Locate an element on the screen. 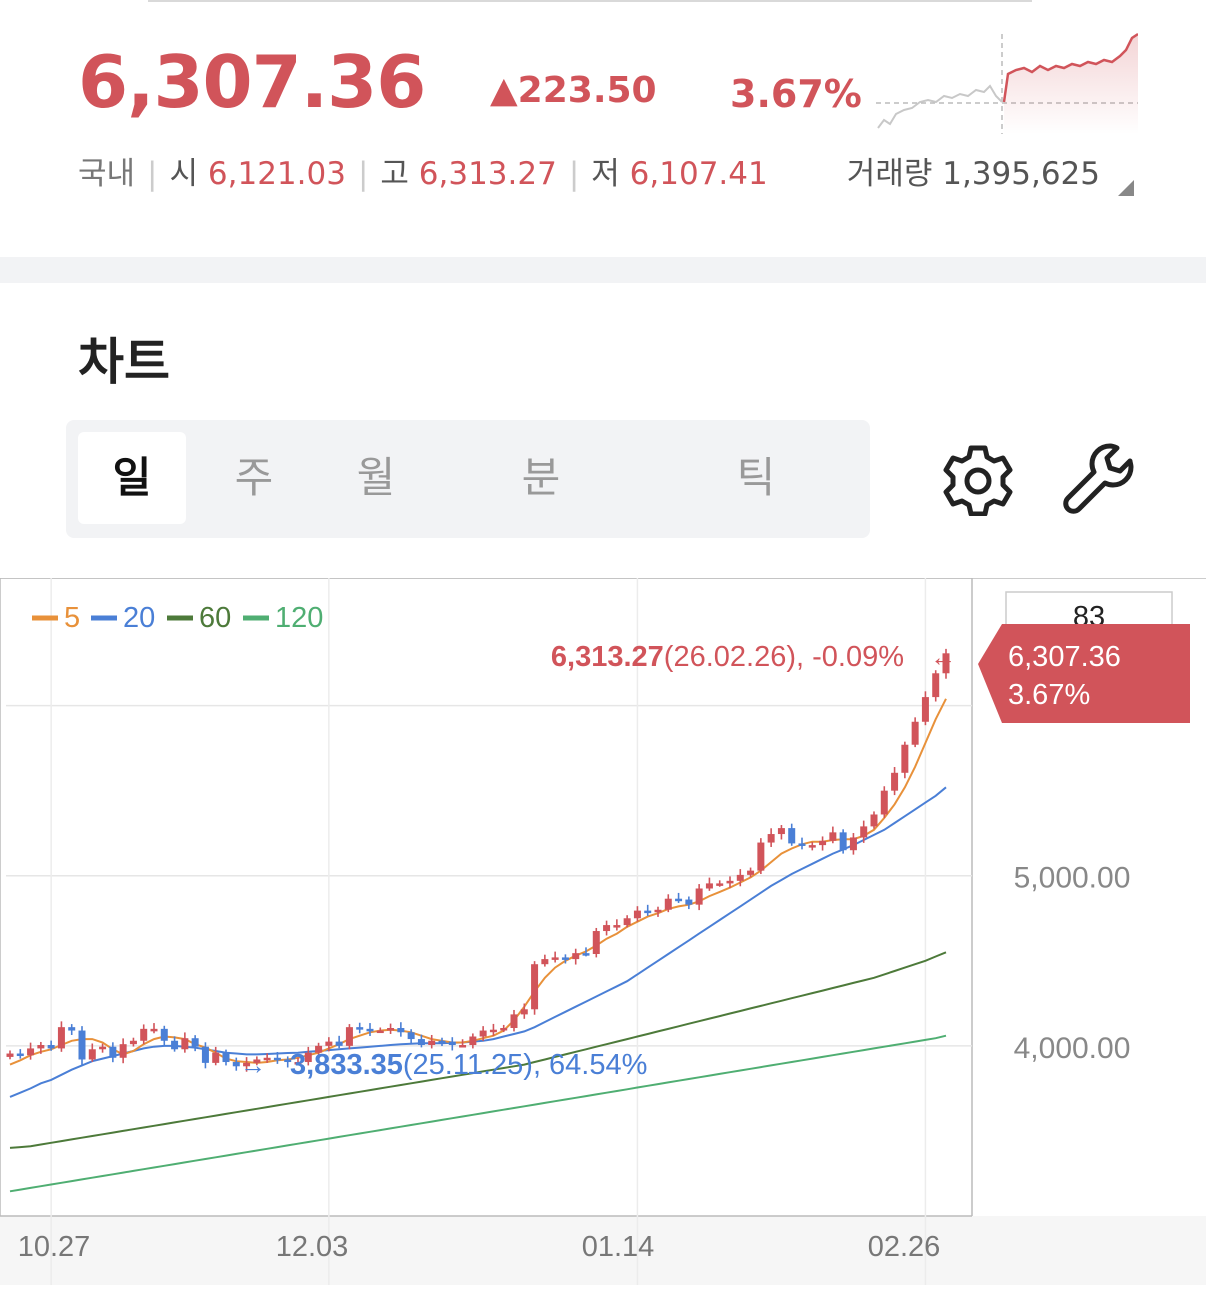 This screenshot has height=1289, width=1206. wrench-icon is located at coordinates (1098, 478).